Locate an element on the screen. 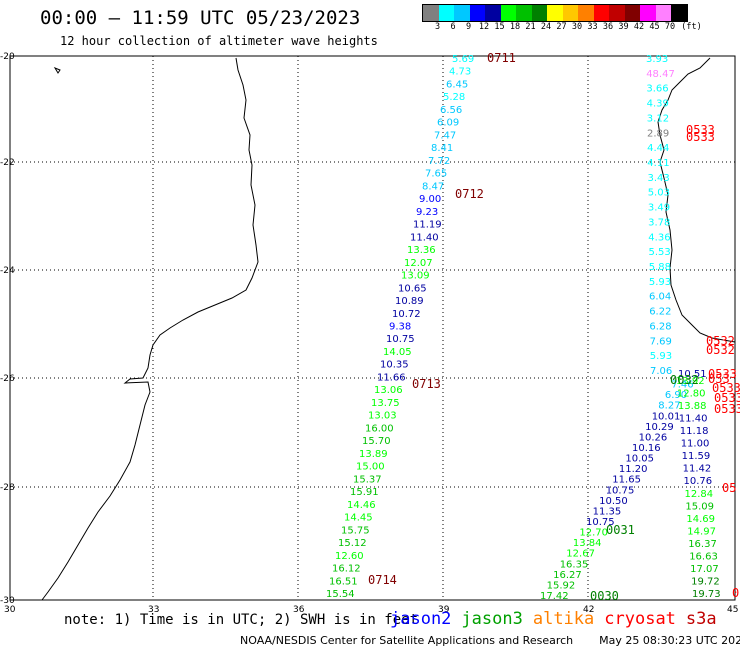 Image resolution: width=740 pixels, height=650 pixels. wave-height-label: 17.07 is located at coordinates (704, 569).